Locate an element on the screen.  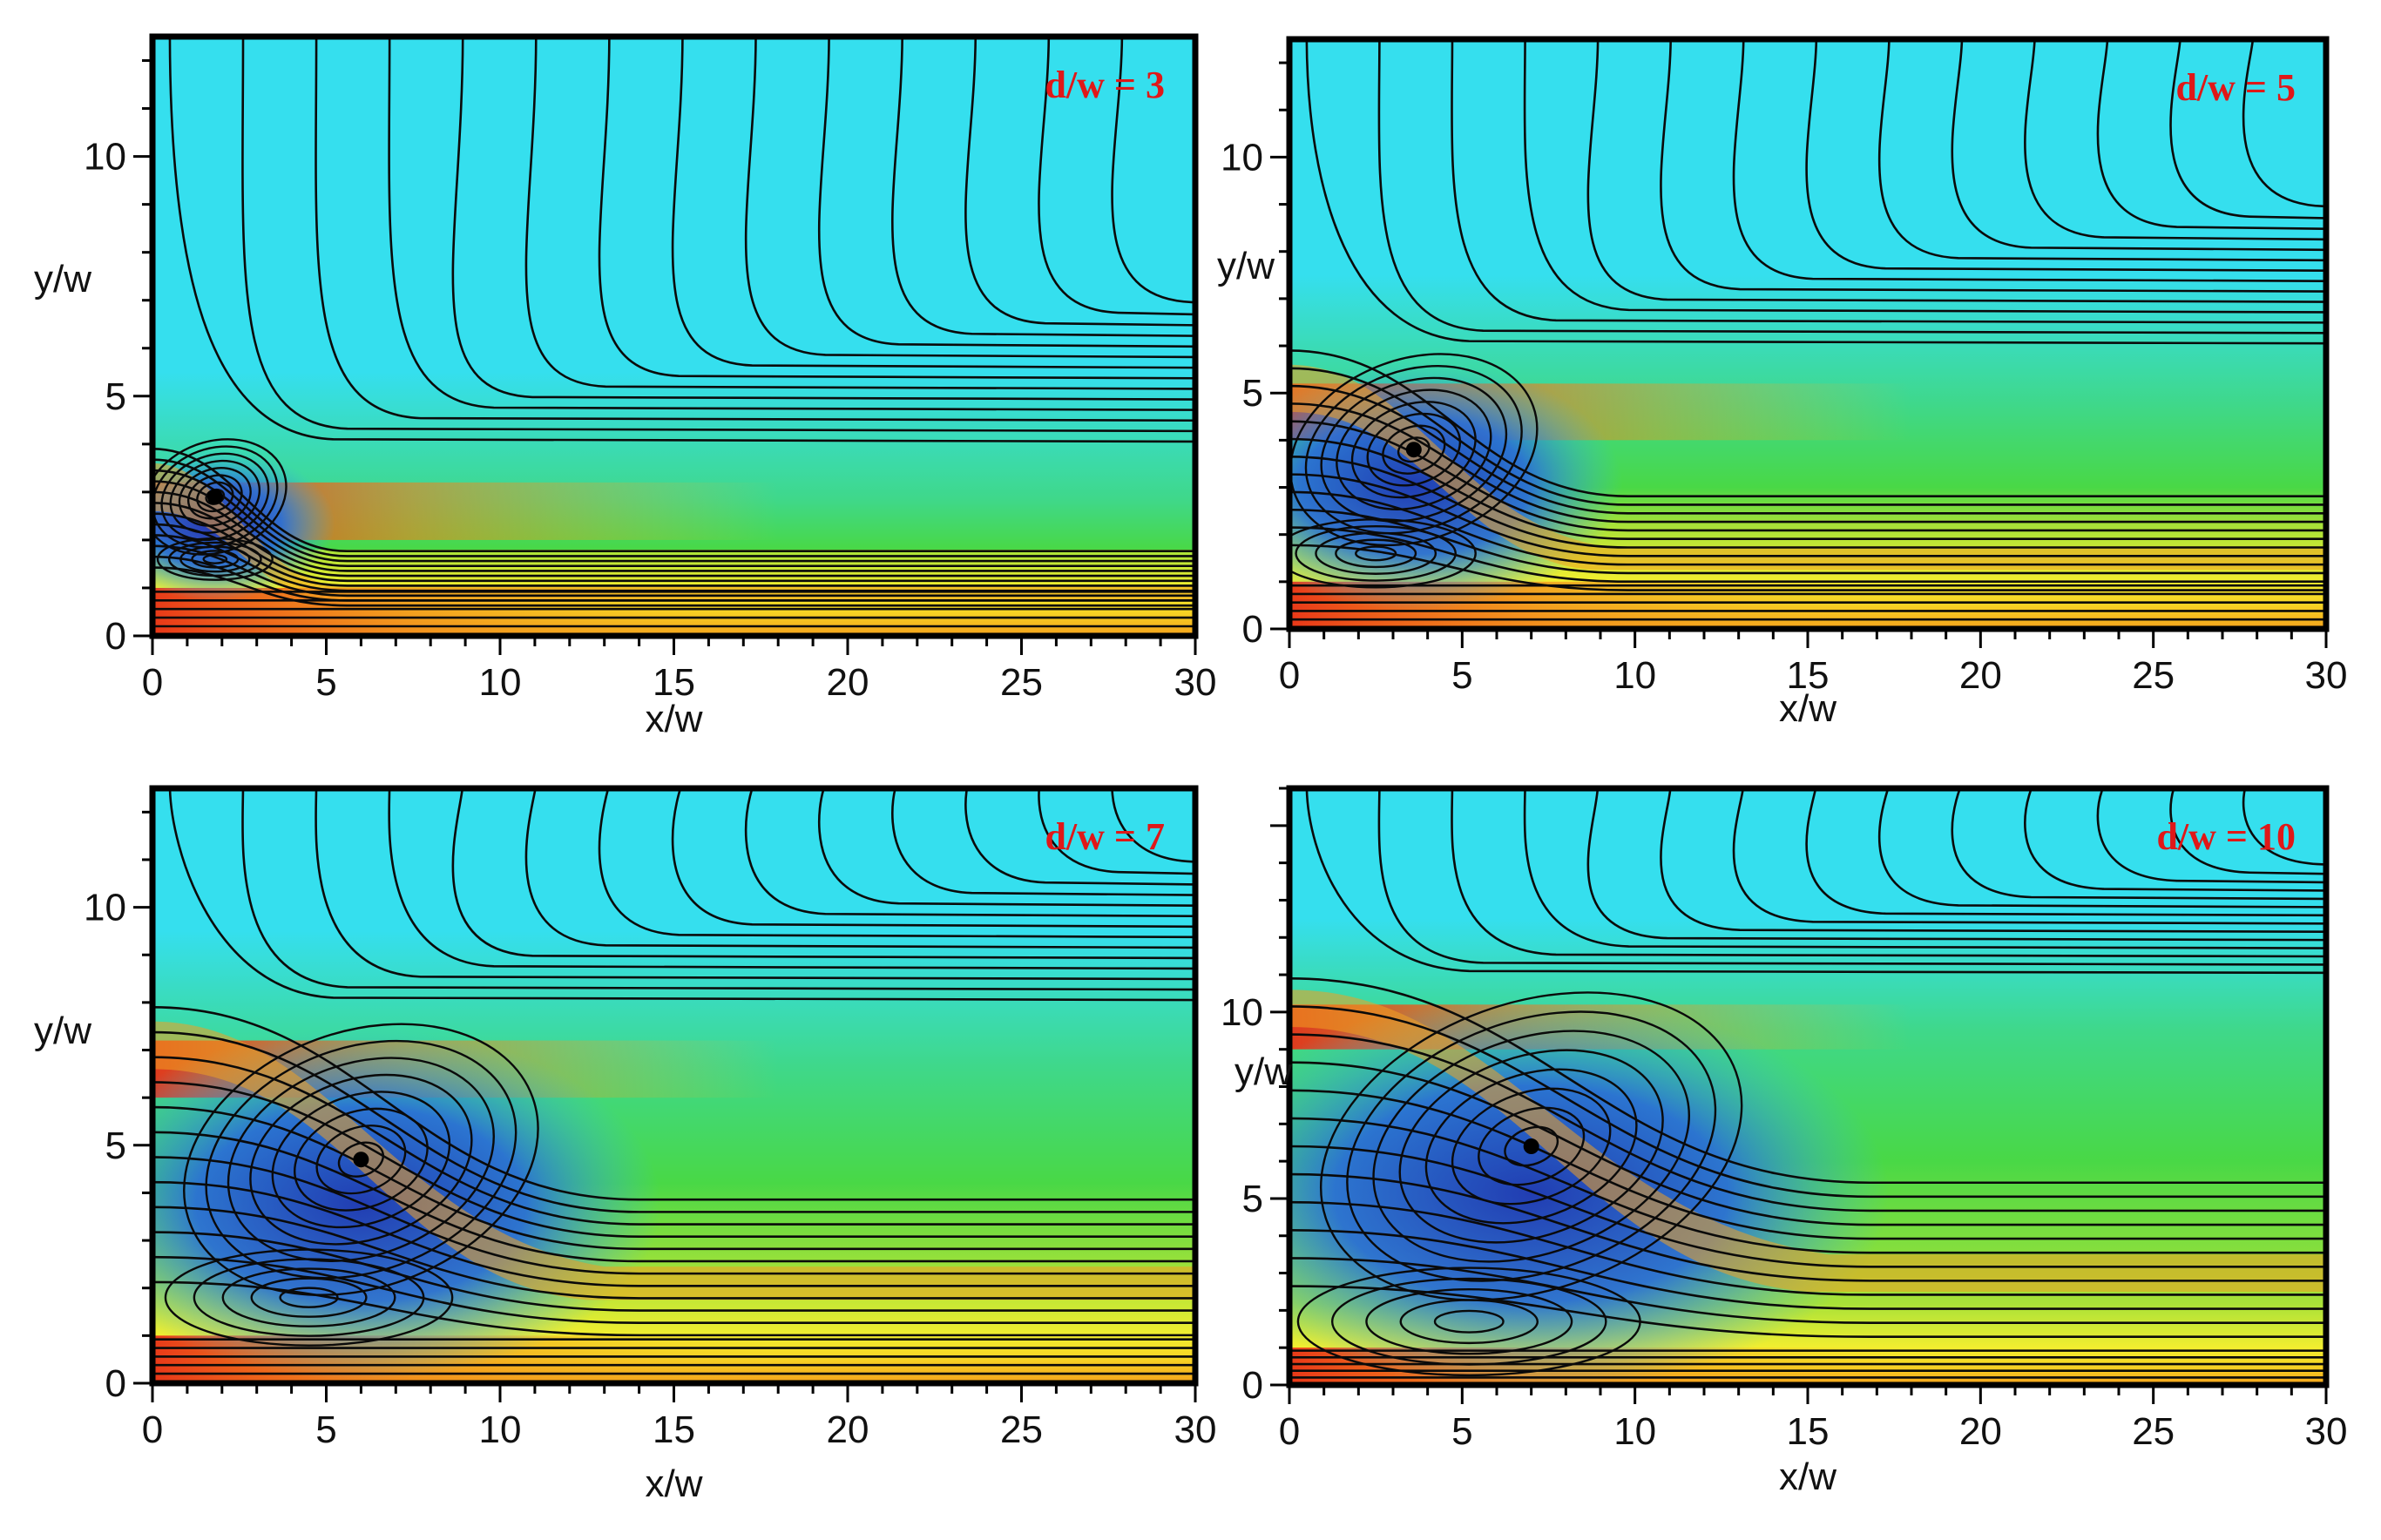
x-tick-label: 25 is located at coordinates (1021, 682).